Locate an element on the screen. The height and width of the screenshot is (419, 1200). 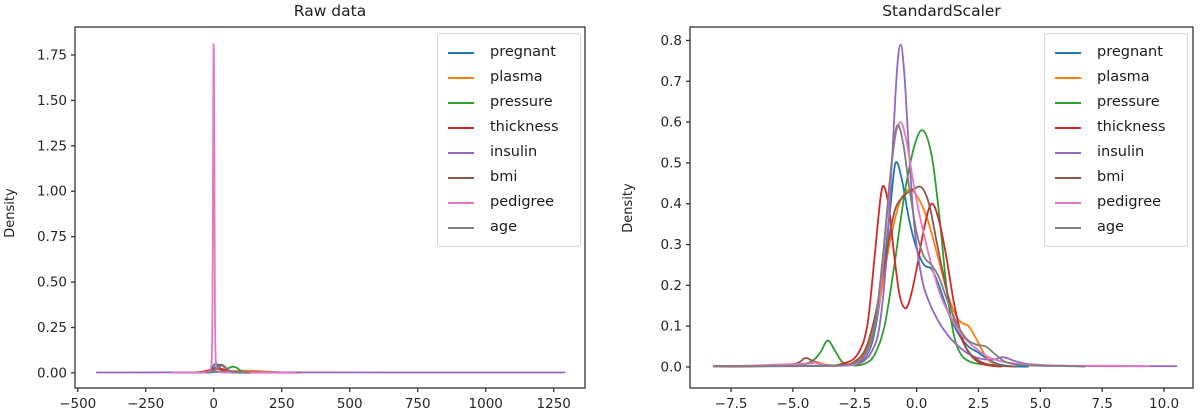
y-tick-label: 0.6 is located at coordinates (671, 123).